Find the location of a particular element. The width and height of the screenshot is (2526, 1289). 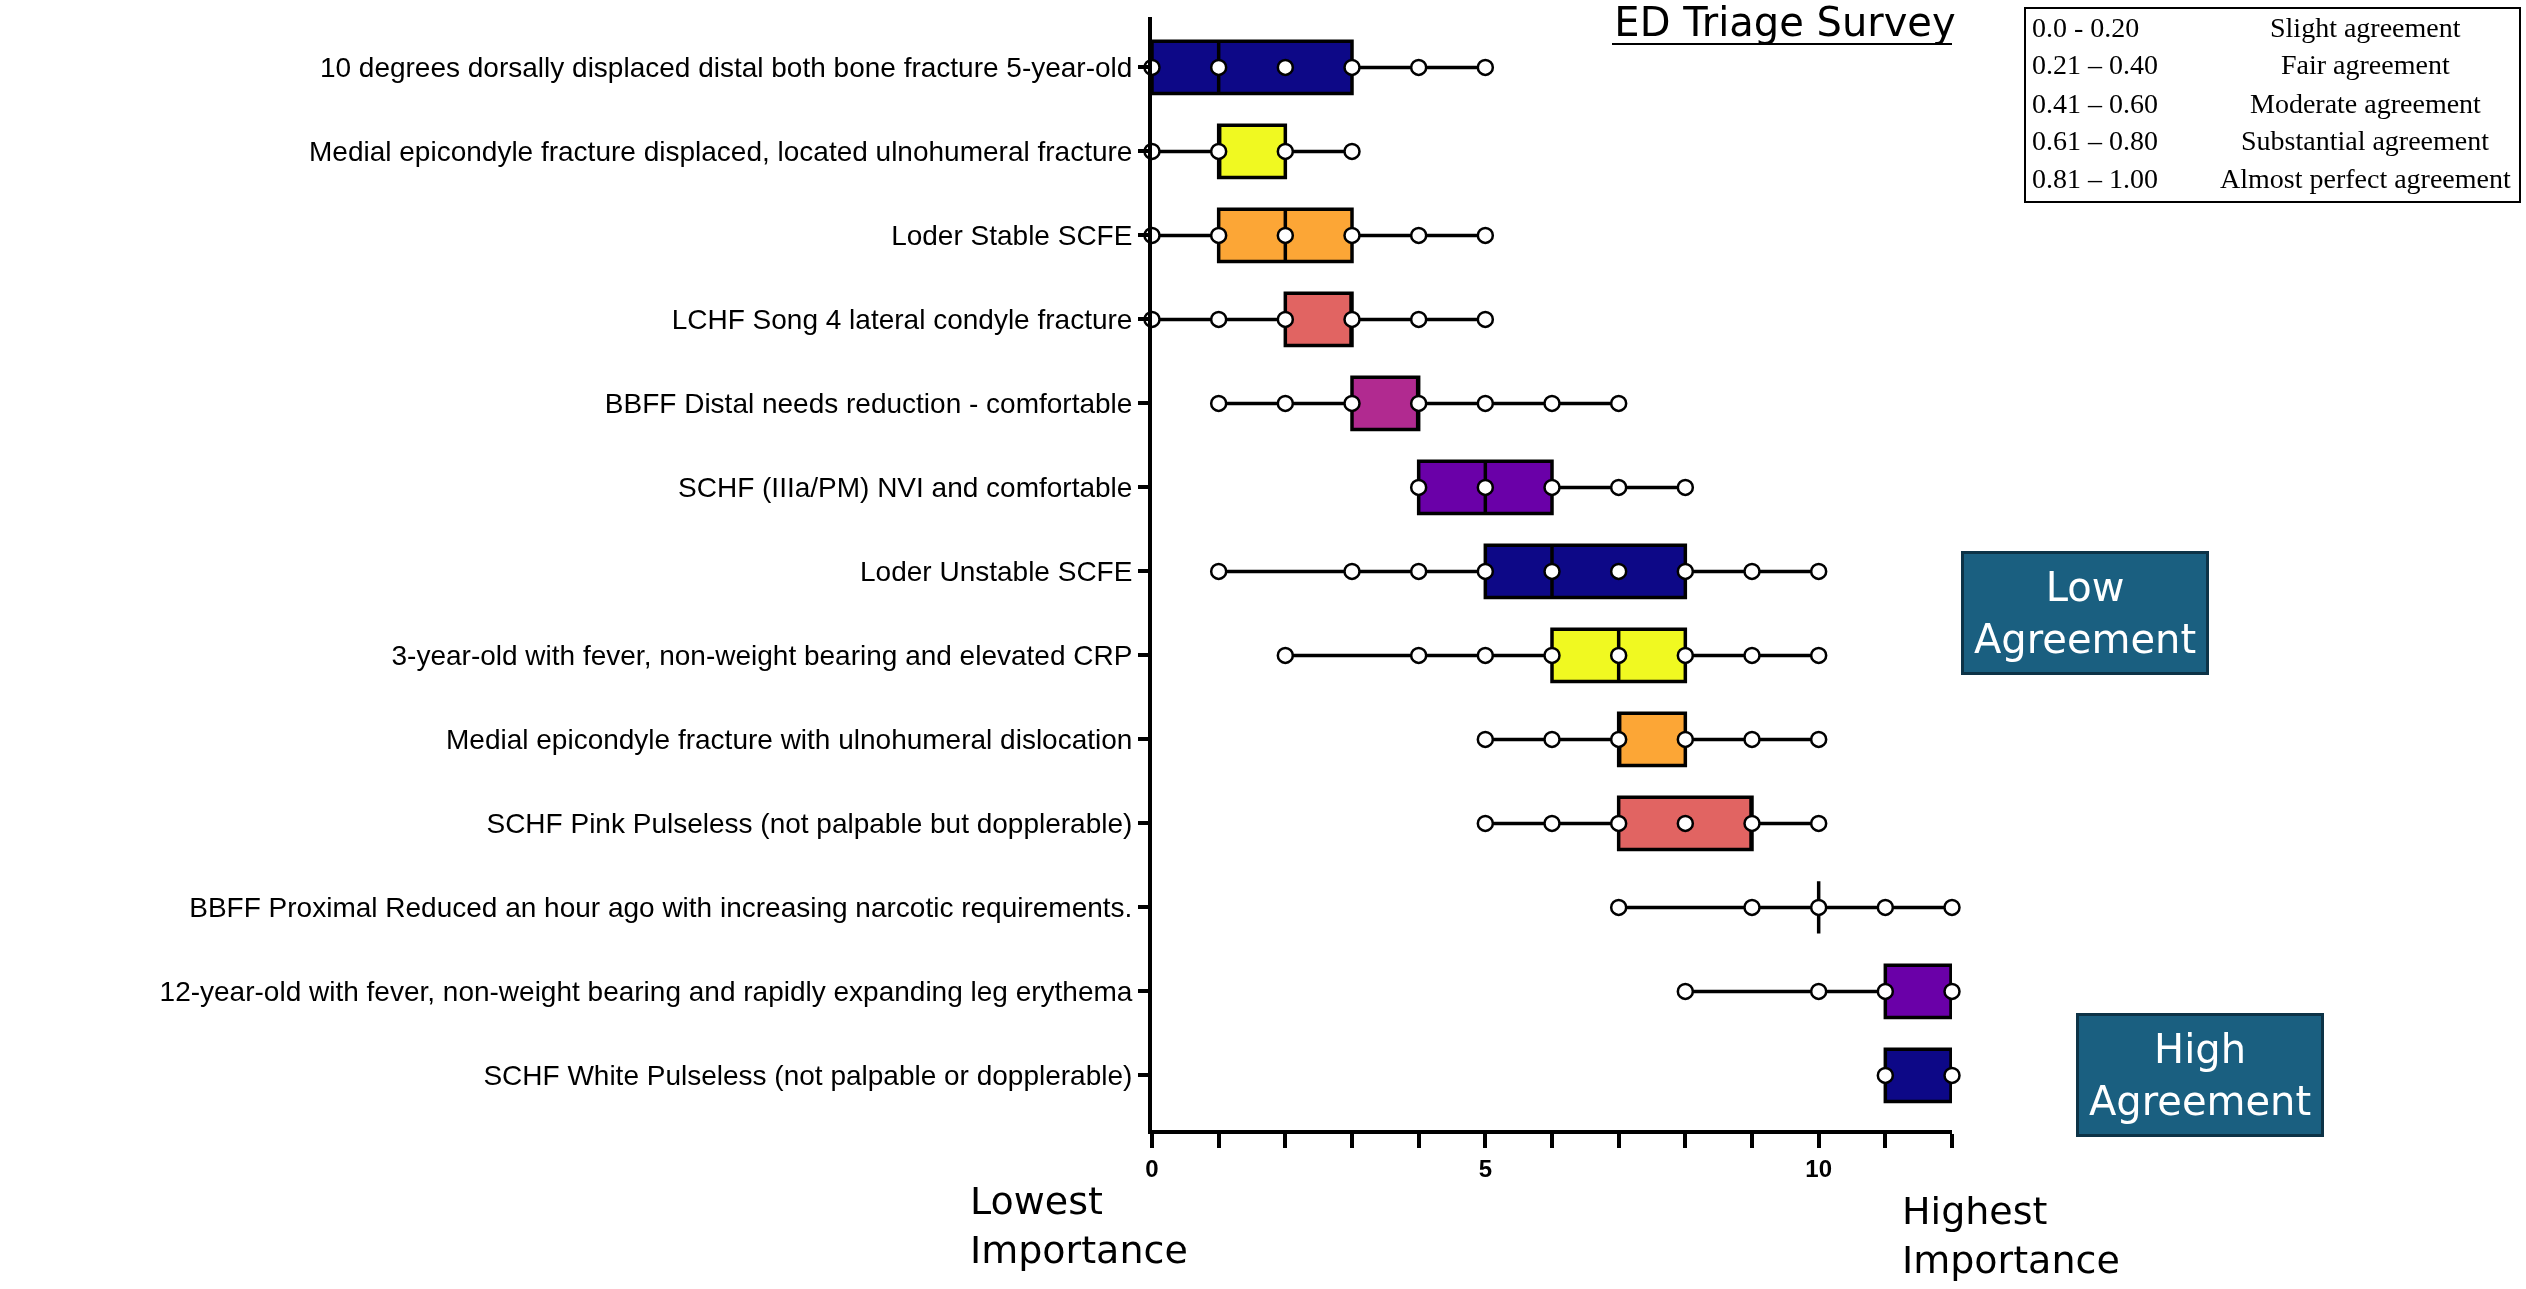

text: High Agreement is located at coordinates (2200, 1075).